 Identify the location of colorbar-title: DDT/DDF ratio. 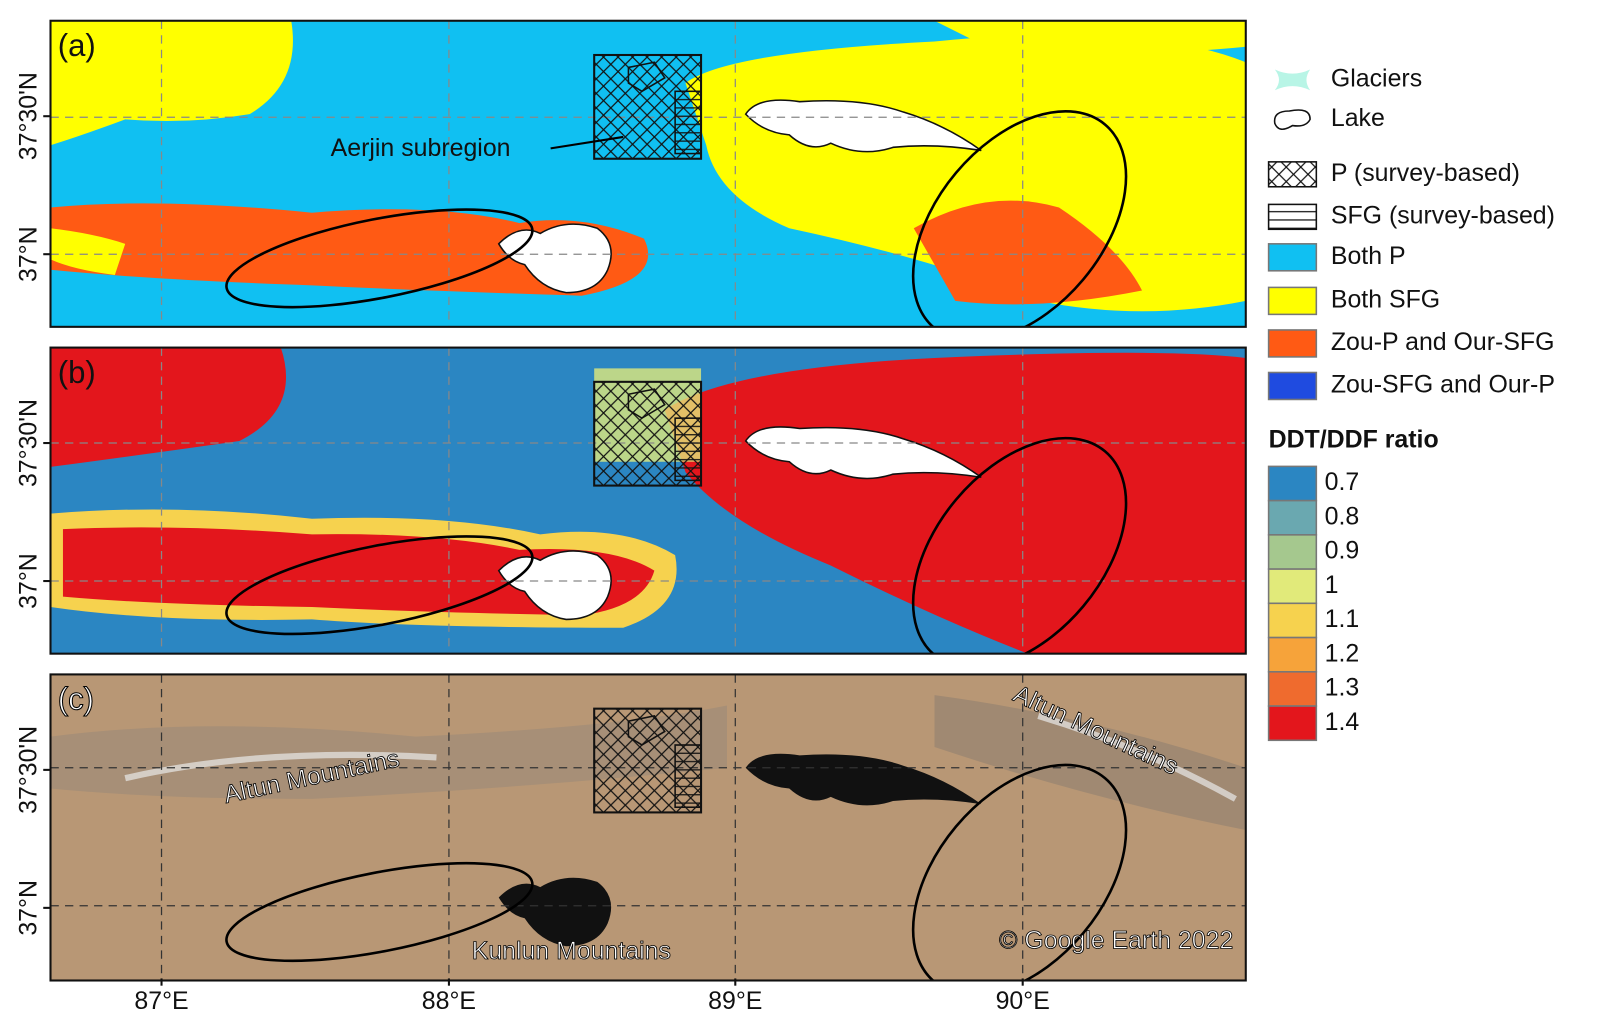
(1354, 440).